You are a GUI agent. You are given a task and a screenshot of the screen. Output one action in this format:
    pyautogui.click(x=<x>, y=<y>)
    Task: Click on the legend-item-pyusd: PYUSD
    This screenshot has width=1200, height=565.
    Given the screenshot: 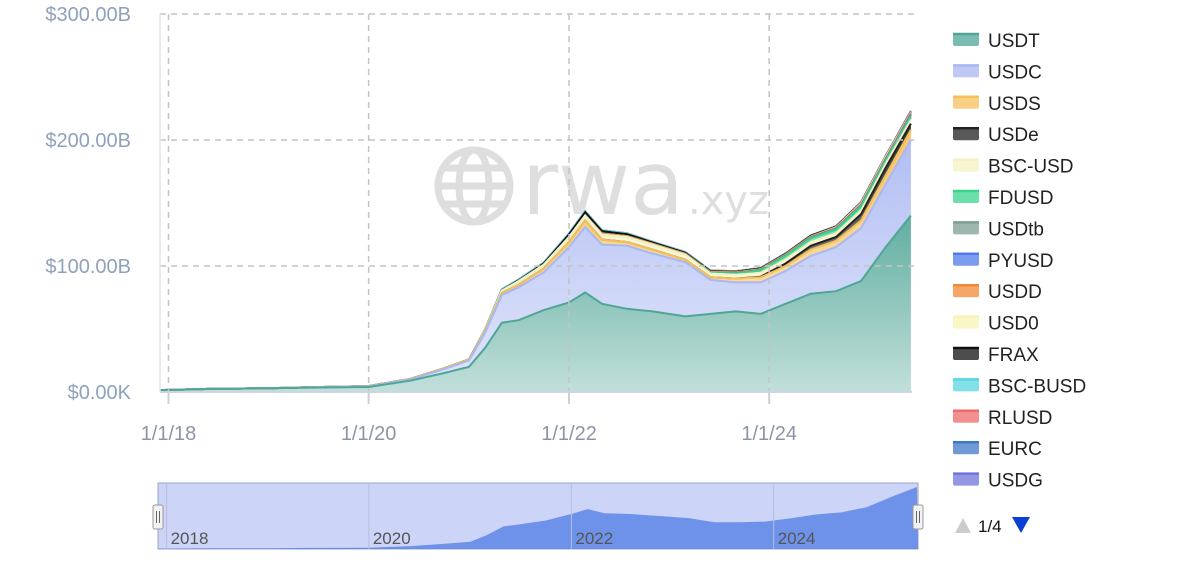 What is the action you would take?
    pyautogui.click(x=1003, y=261)
    